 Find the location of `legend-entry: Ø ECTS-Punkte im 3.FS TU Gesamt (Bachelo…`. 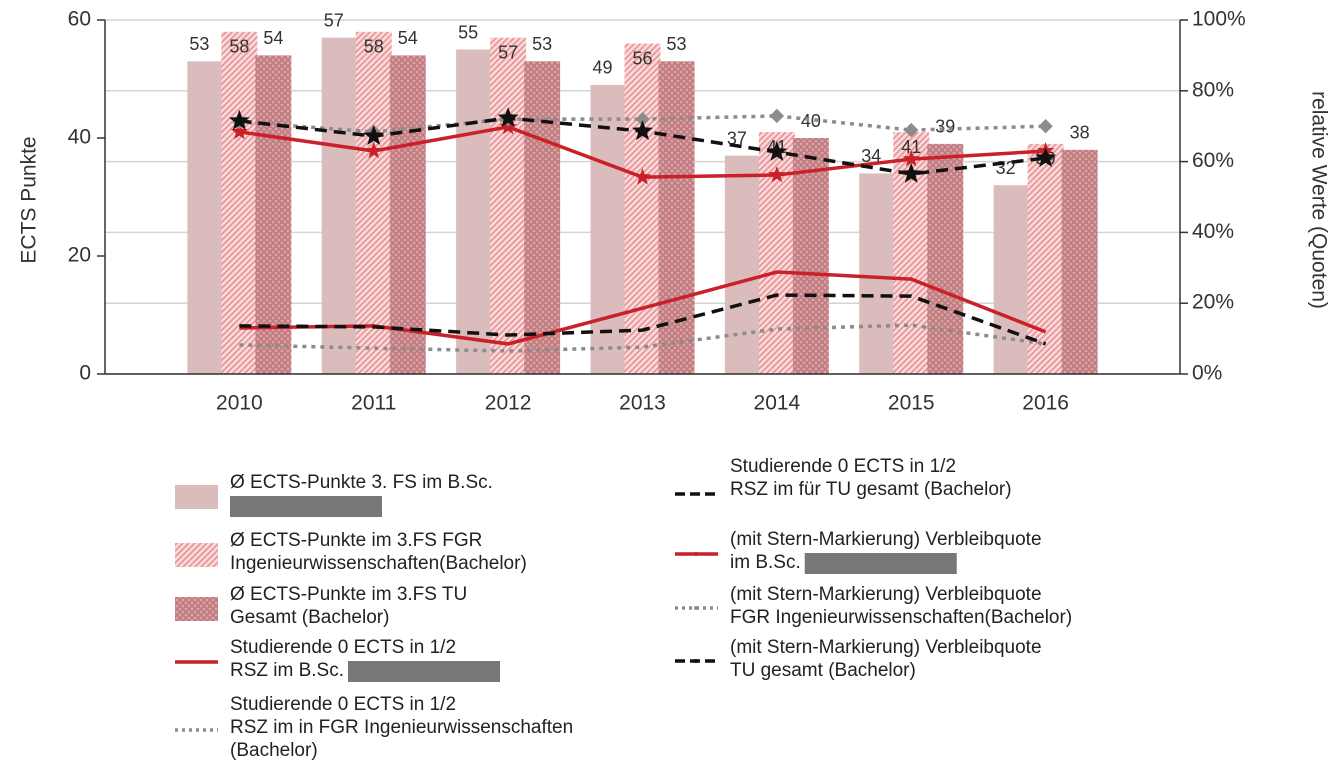

legend-entry: Ø ECTS-Punkte im 3.FS TU Gesamt (Bachelo… is located at coordinates (323, 606).